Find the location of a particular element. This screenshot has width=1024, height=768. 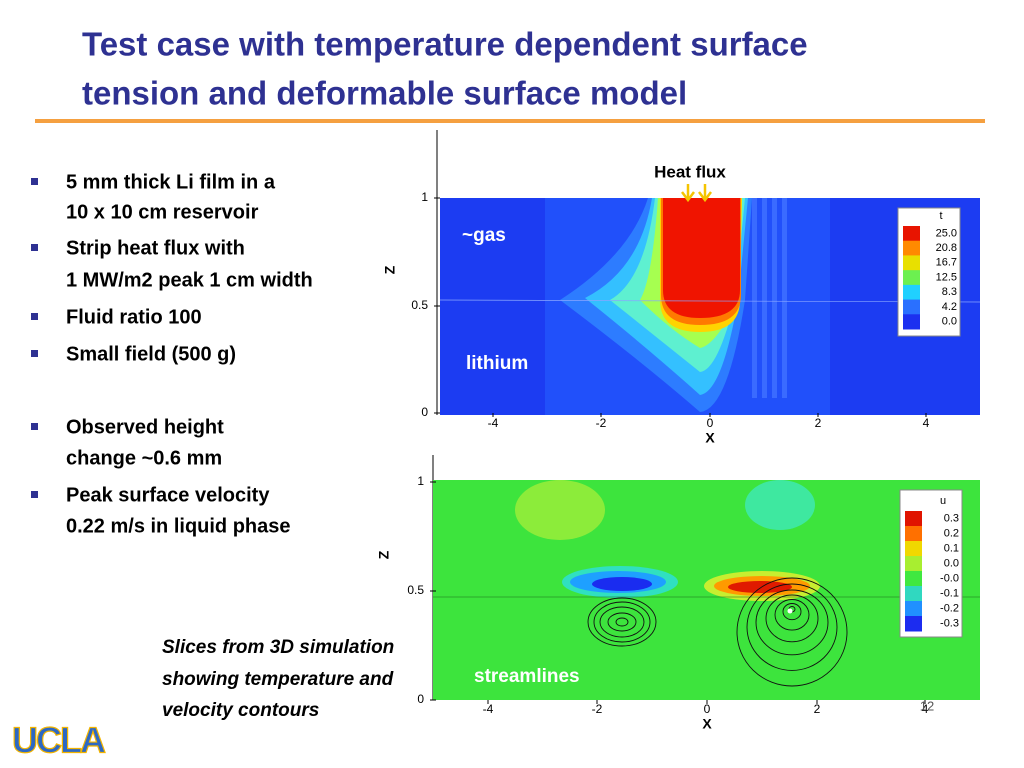

legend-level: 0.3 is located at coordinates (951, 518).